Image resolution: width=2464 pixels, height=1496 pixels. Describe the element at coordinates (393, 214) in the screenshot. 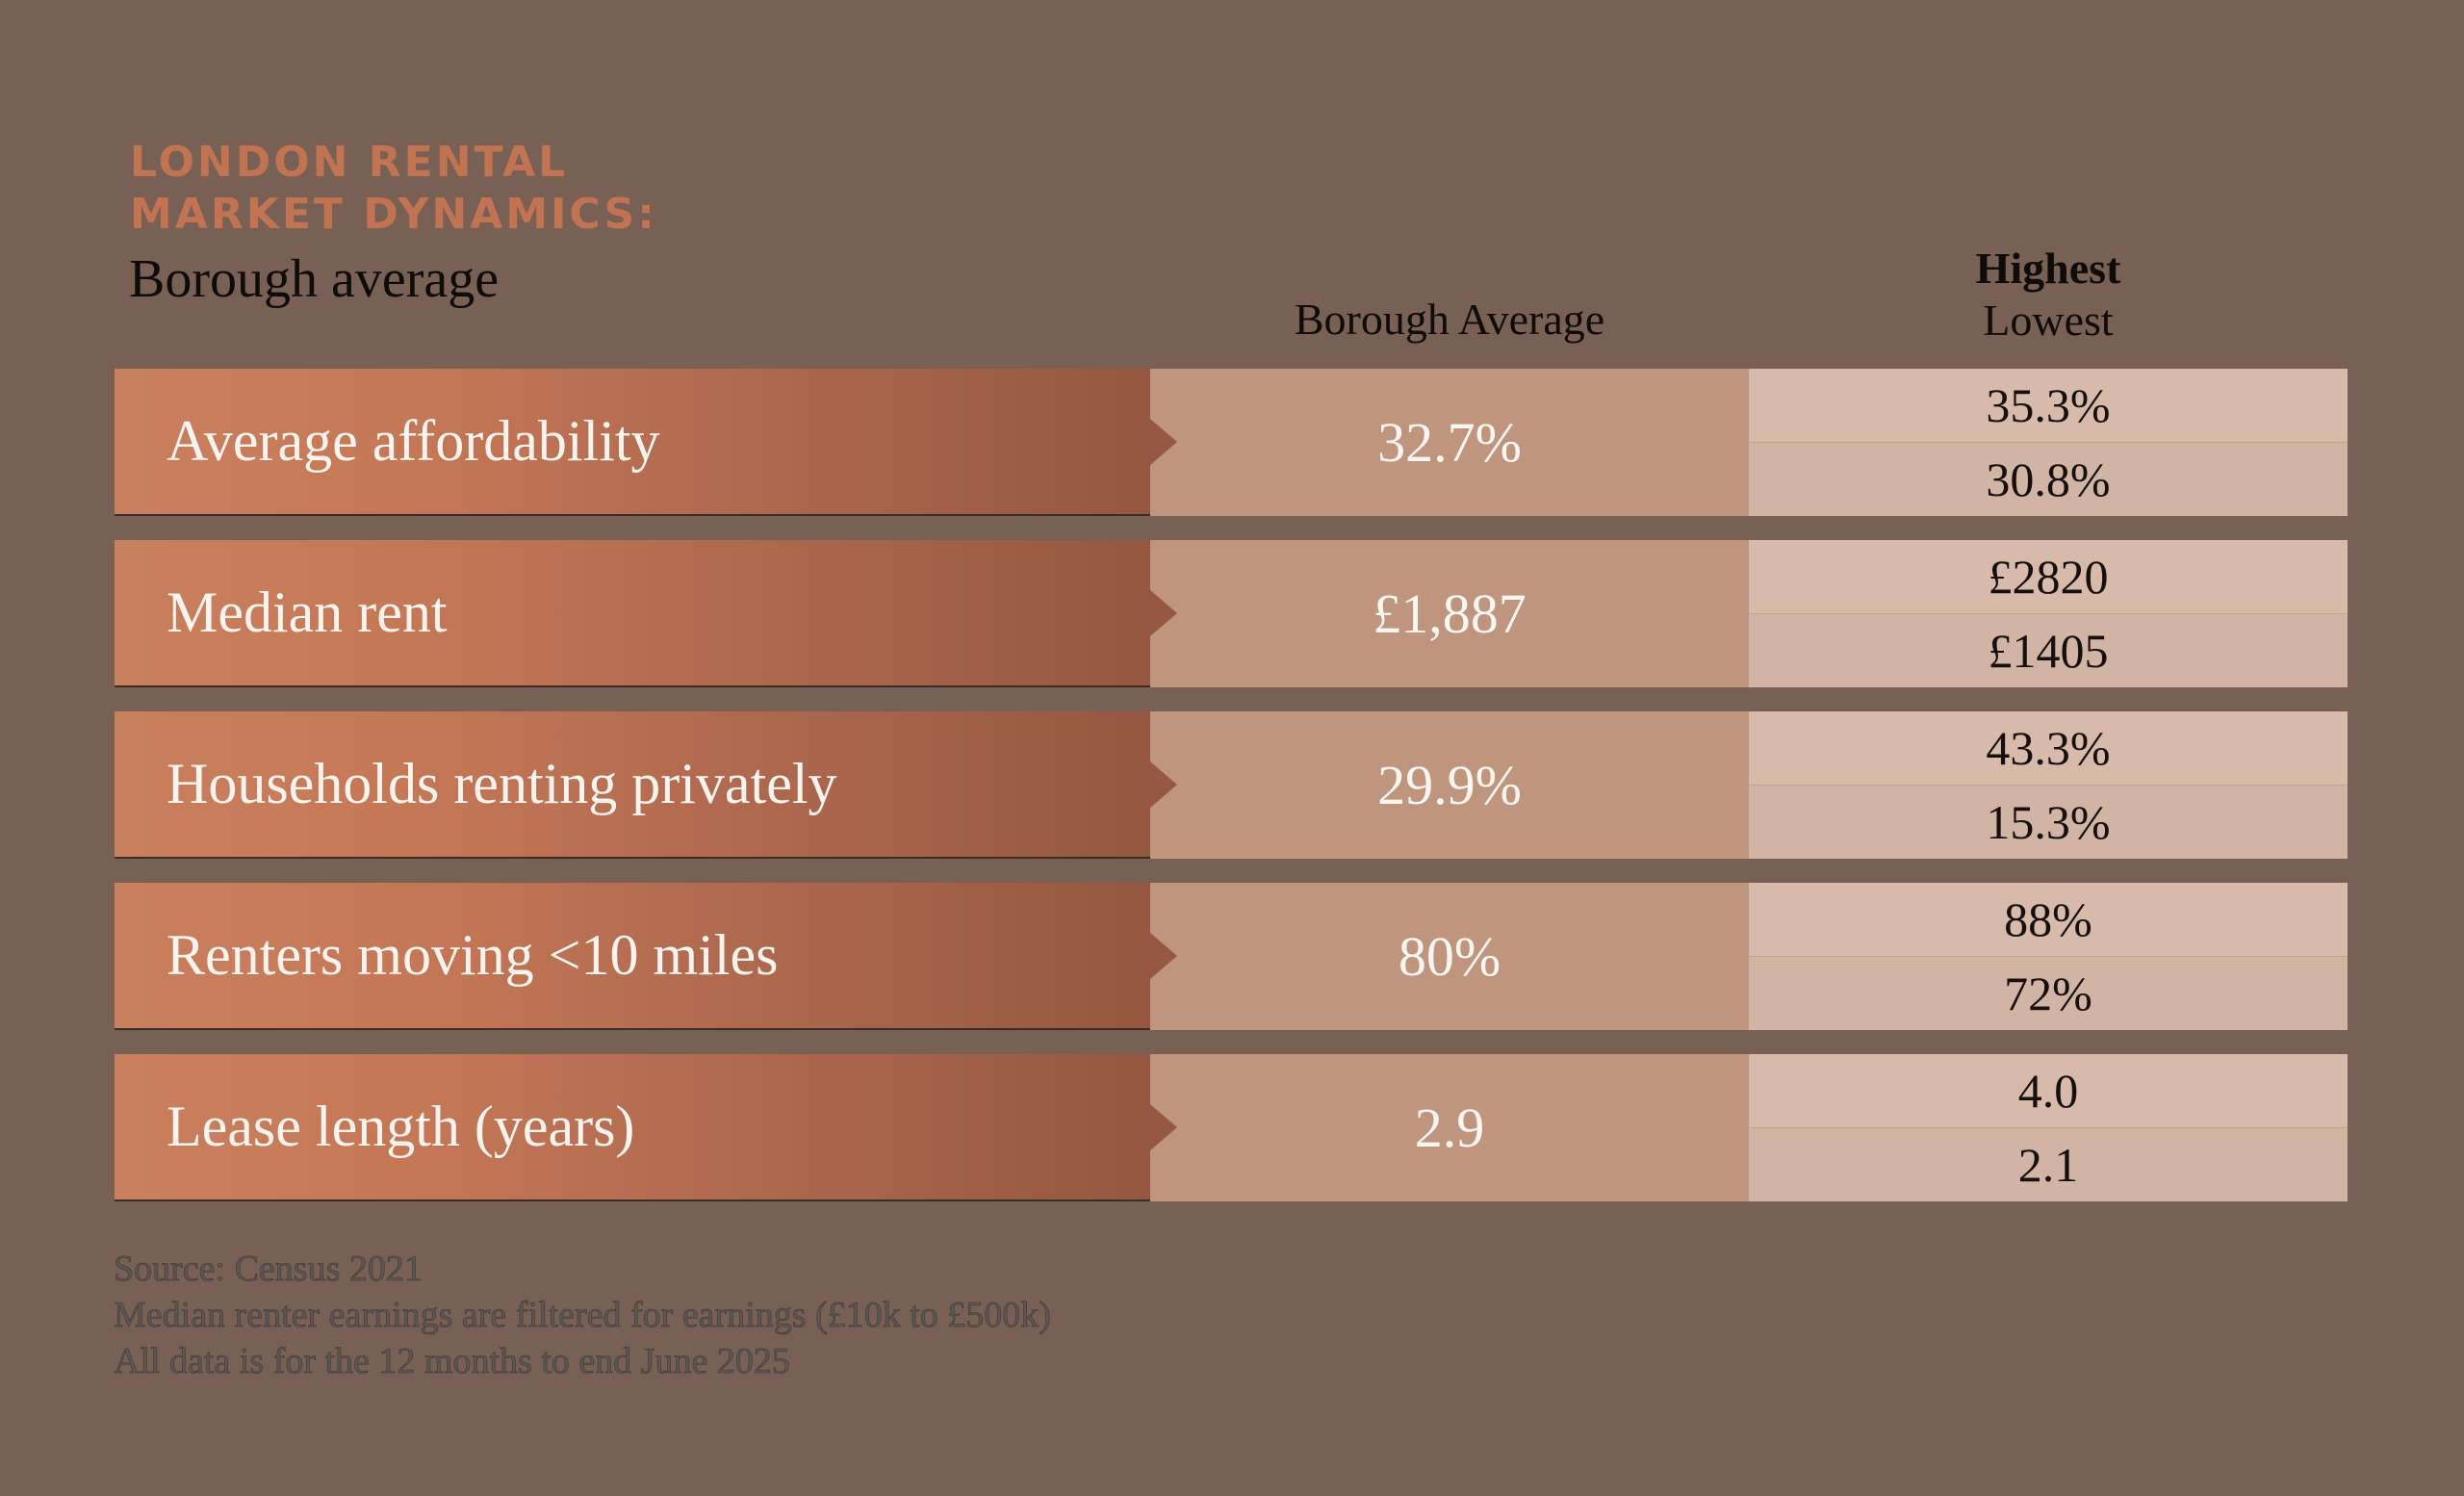

I see `title-line-2: MARKET DYNAMICS:` at that location.